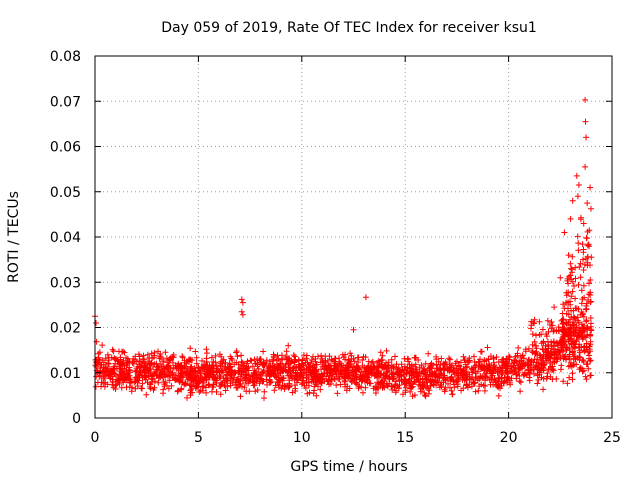 Image resolution: width=640 pixels, height=480 pixels. I want to click on y-tick-label: 0.01, so click(65, 374).